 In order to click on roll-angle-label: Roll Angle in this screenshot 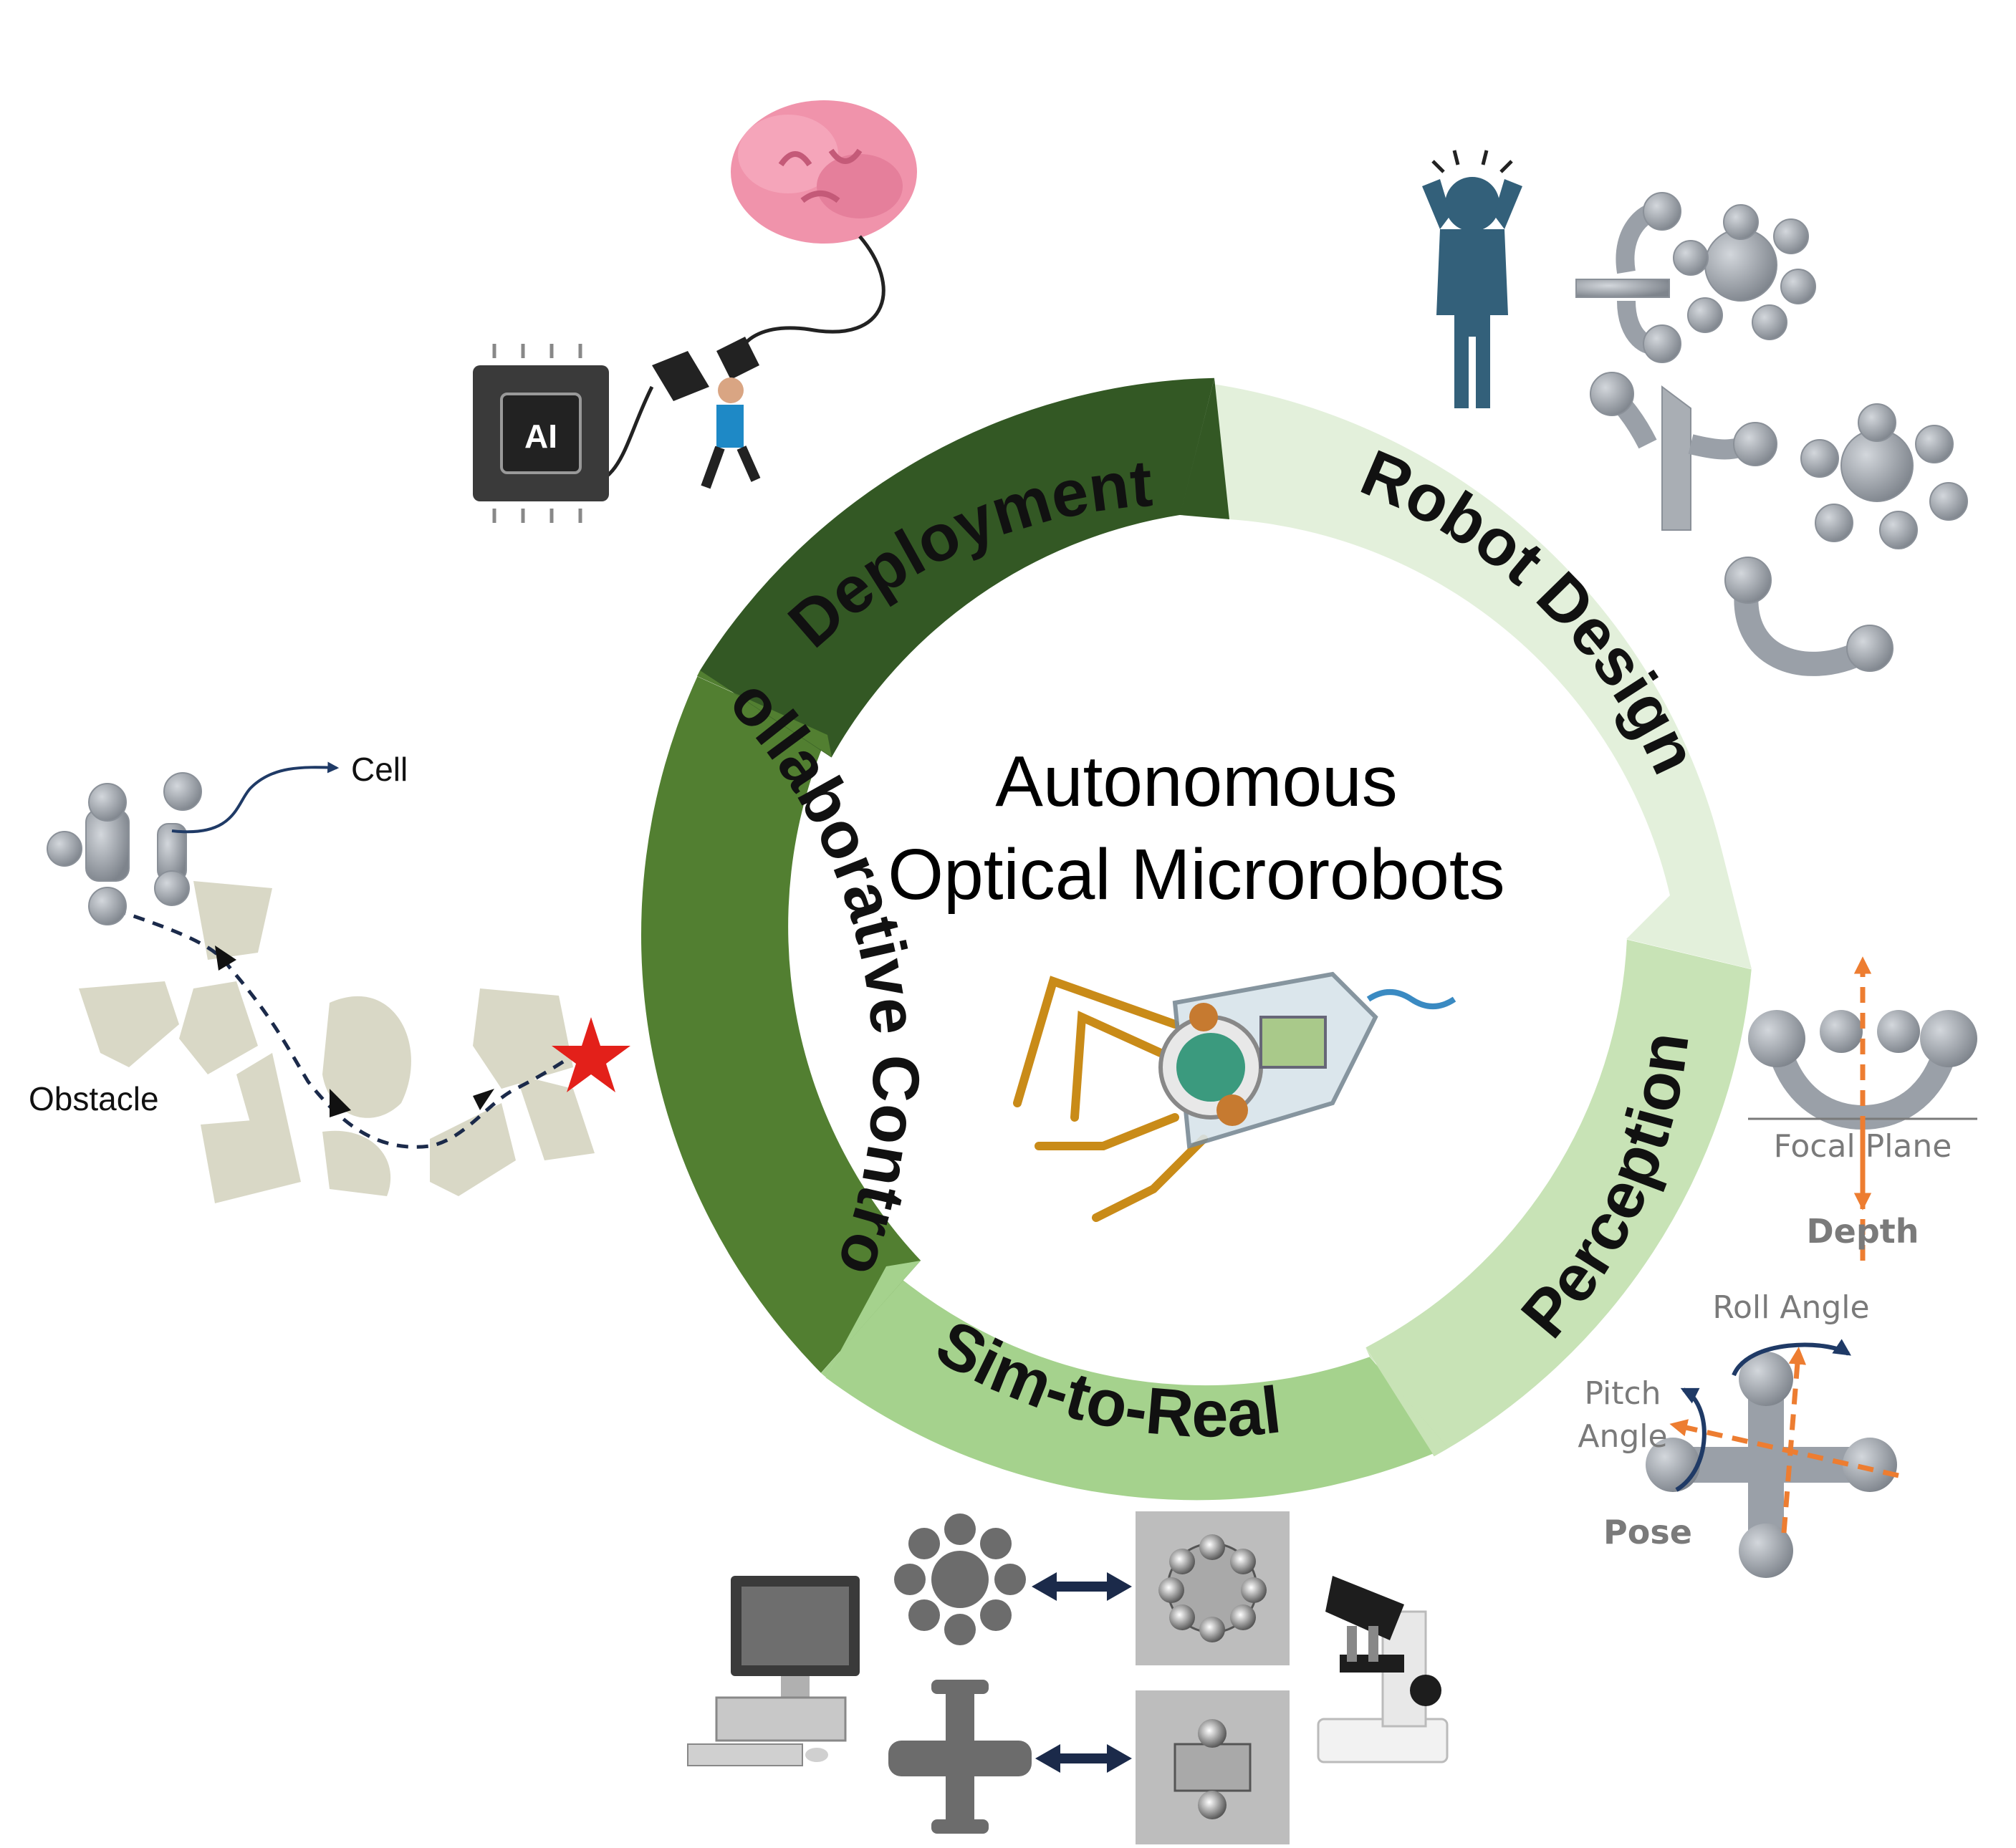, I will do `click(1790, 1307)`.